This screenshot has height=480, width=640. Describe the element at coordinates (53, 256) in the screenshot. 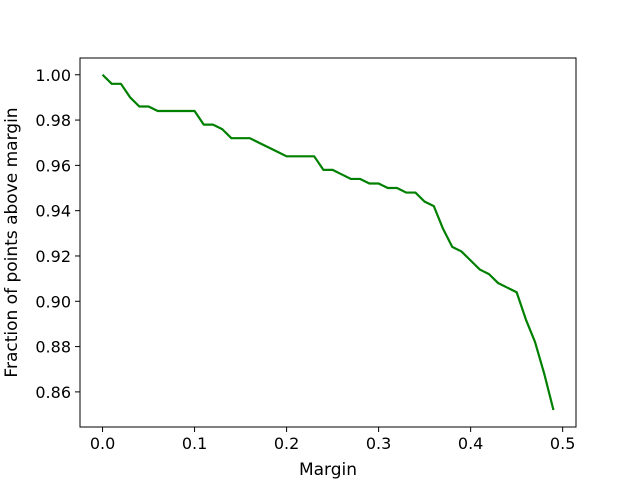

I see `y-tick-label: 0.92` at that location.